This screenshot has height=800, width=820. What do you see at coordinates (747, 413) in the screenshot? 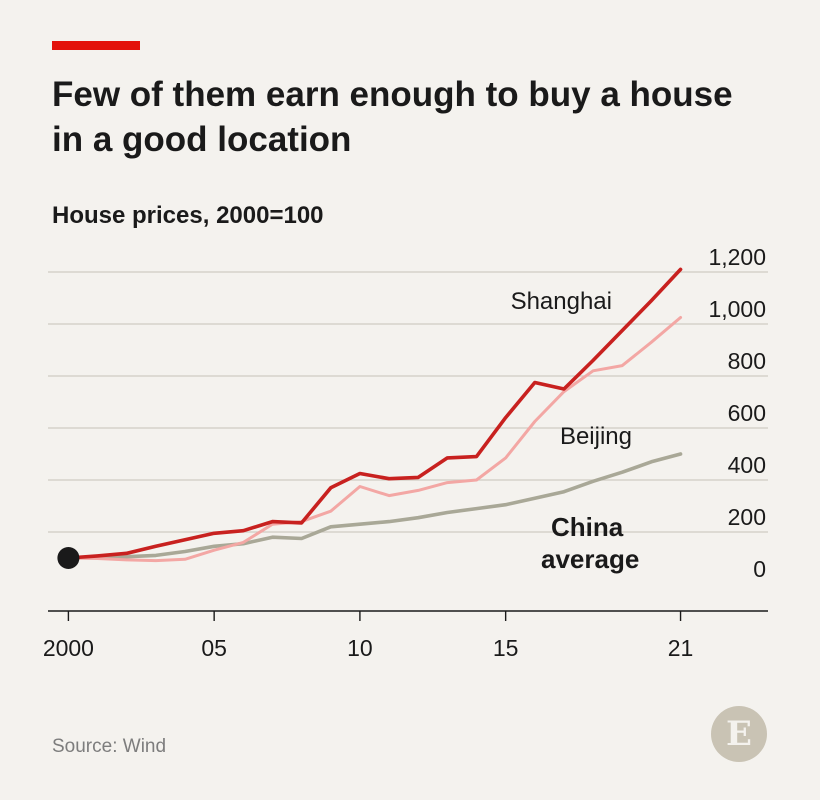
I see `y-tick-label: 600` at bounding box center [747, 413].